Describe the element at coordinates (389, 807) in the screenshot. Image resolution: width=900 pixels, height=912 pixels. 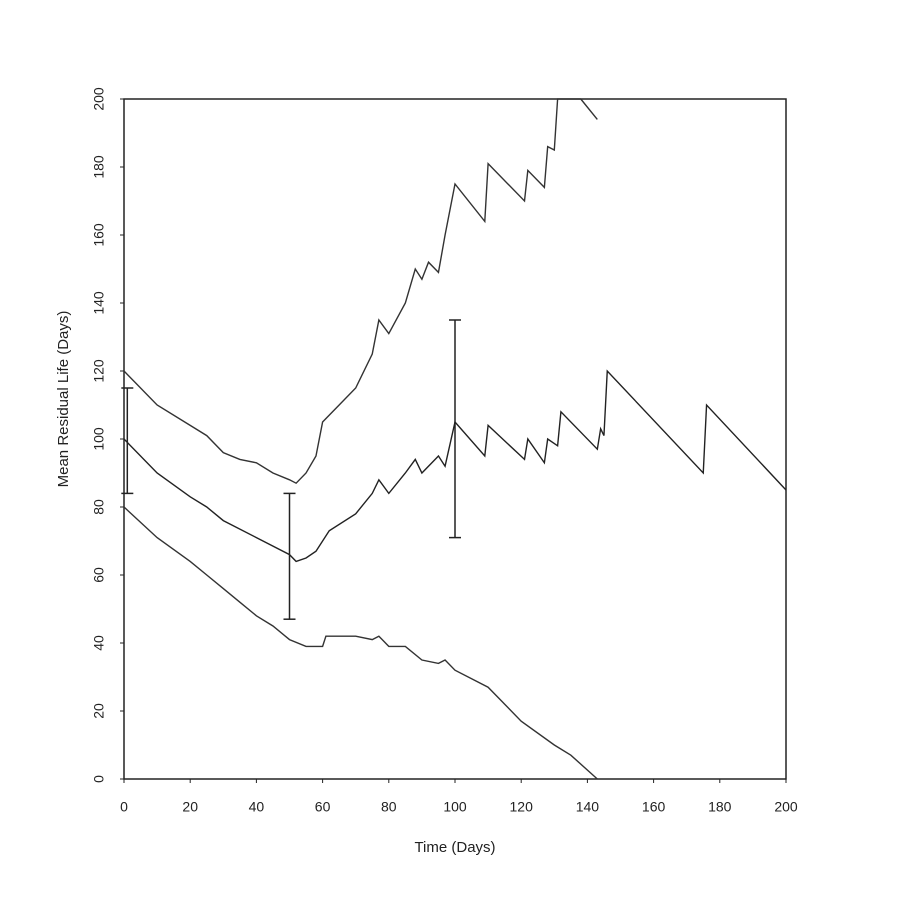
I see `x-tick-label: 80` at that location.